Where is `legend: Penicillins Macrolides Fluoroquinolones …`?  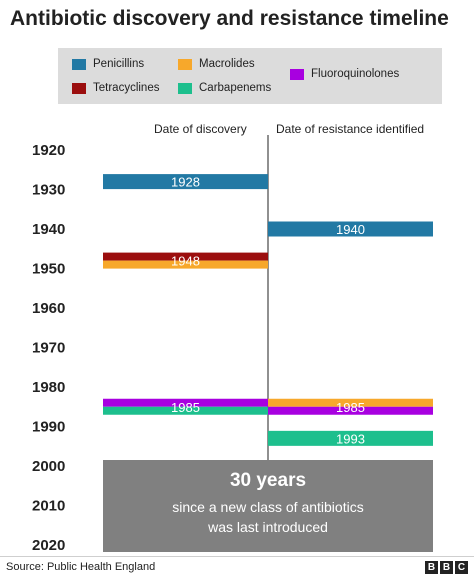 legend: Penicillins Macrolides Fluoroquinolones … is located at coordinates (250, 76).